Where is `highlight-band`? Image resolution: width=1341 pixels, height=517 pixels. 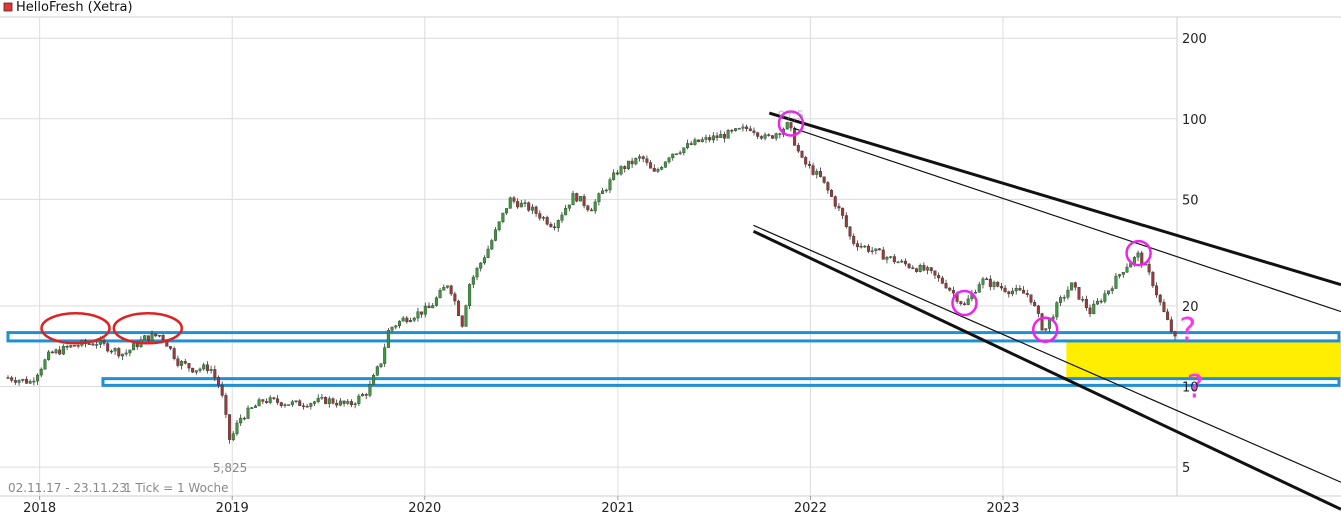 highlight-band is located at coordinates (1203, 360).